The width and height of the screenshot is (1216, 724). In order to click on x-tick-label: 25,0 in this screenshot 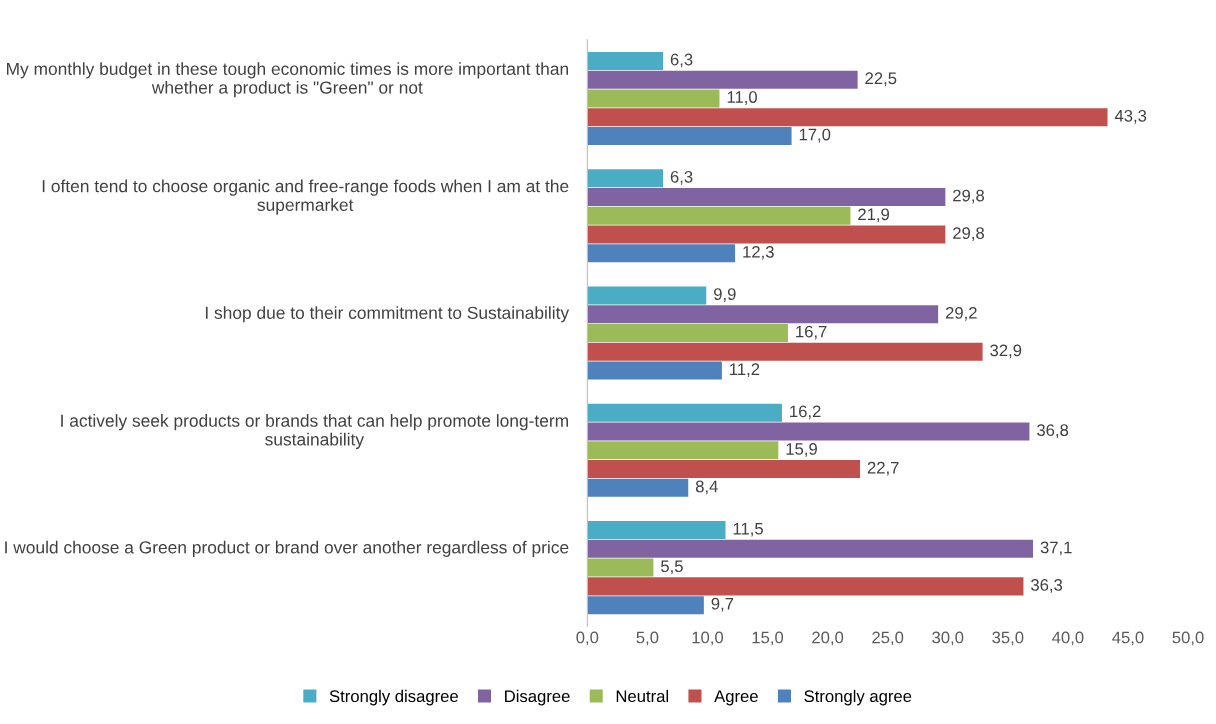, I will do `click(888, 638)`.